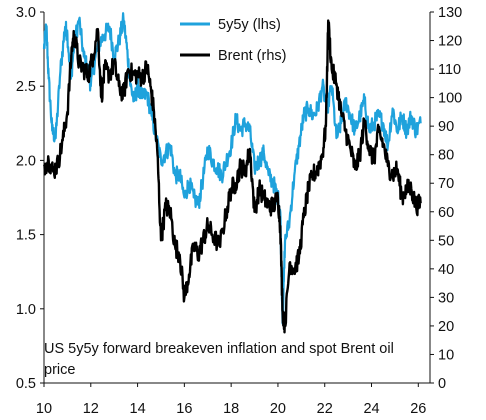  Describe the element at coordinates (371, 409) in the screenshot. I see `x-tick-label: 24` at that location.